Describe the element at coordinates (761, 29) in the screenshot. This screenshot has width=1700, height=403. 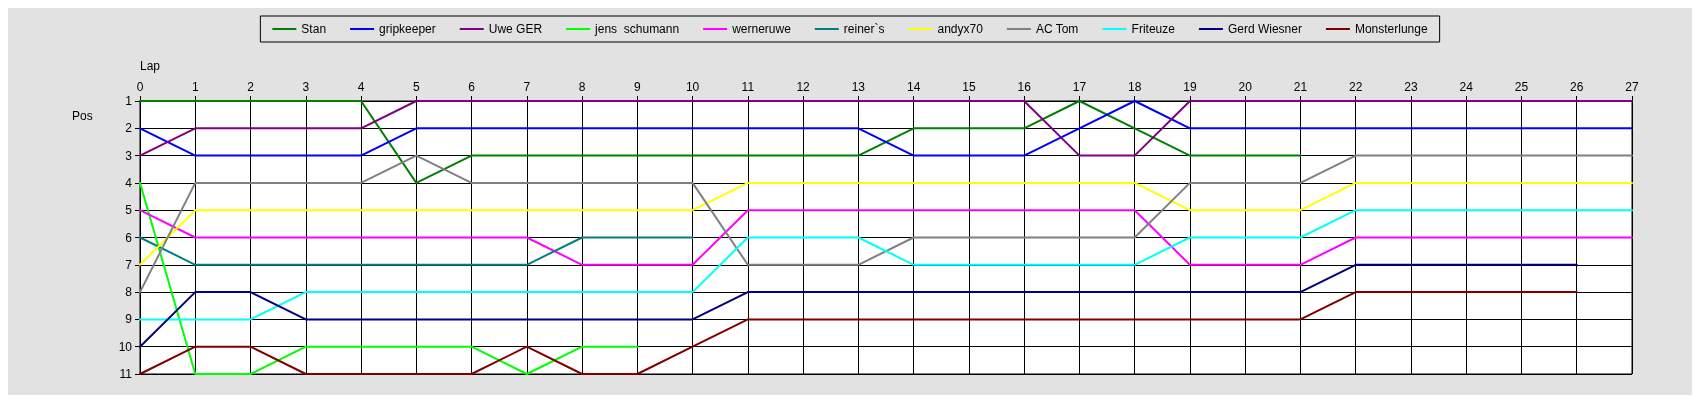
I see `legend-label: werneruwe` at that location.